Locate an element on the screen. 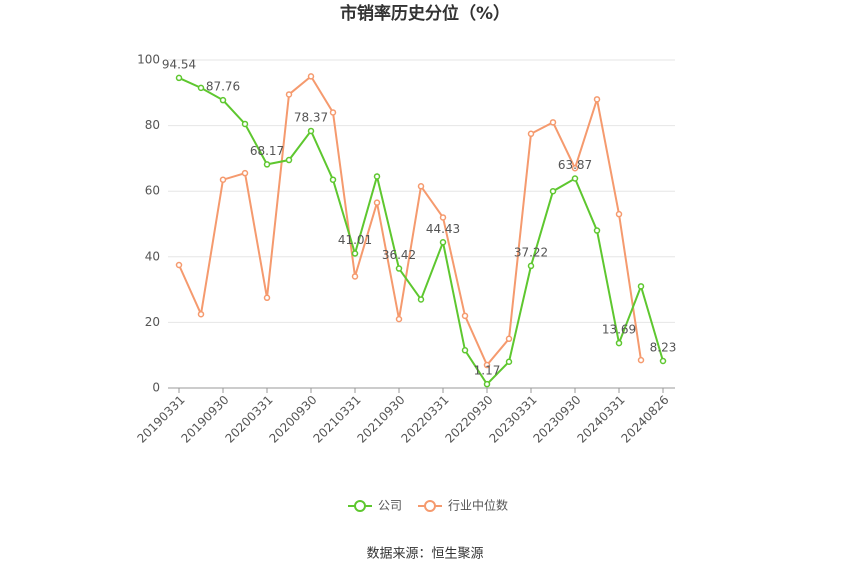  legend-label: 公司 is located at coordinates (390, 506).